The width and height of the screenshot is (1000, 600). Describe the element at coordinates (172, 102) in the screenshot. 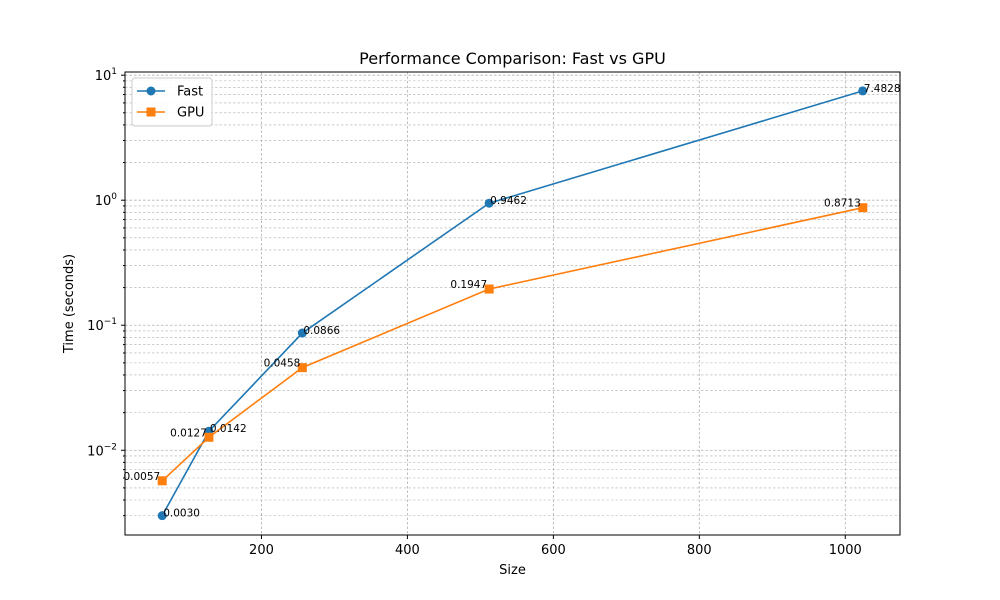

I see `legend: Fast GPU` at that location.